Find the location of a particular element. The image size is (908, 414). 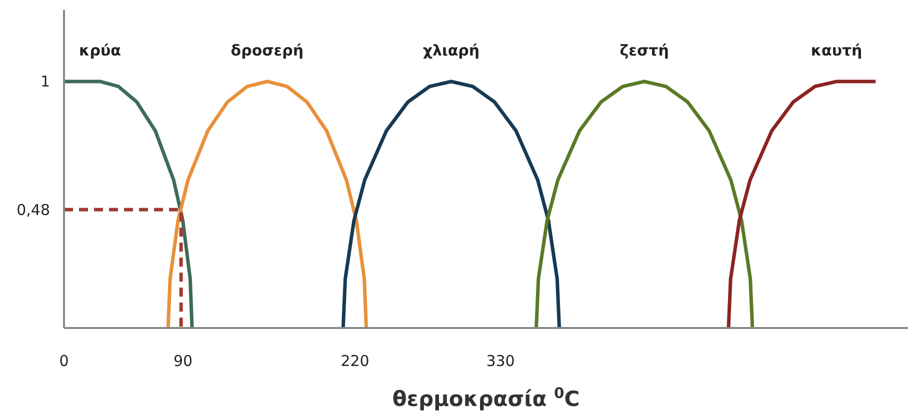

text: δροσερή is located at coordinates (267, 50).